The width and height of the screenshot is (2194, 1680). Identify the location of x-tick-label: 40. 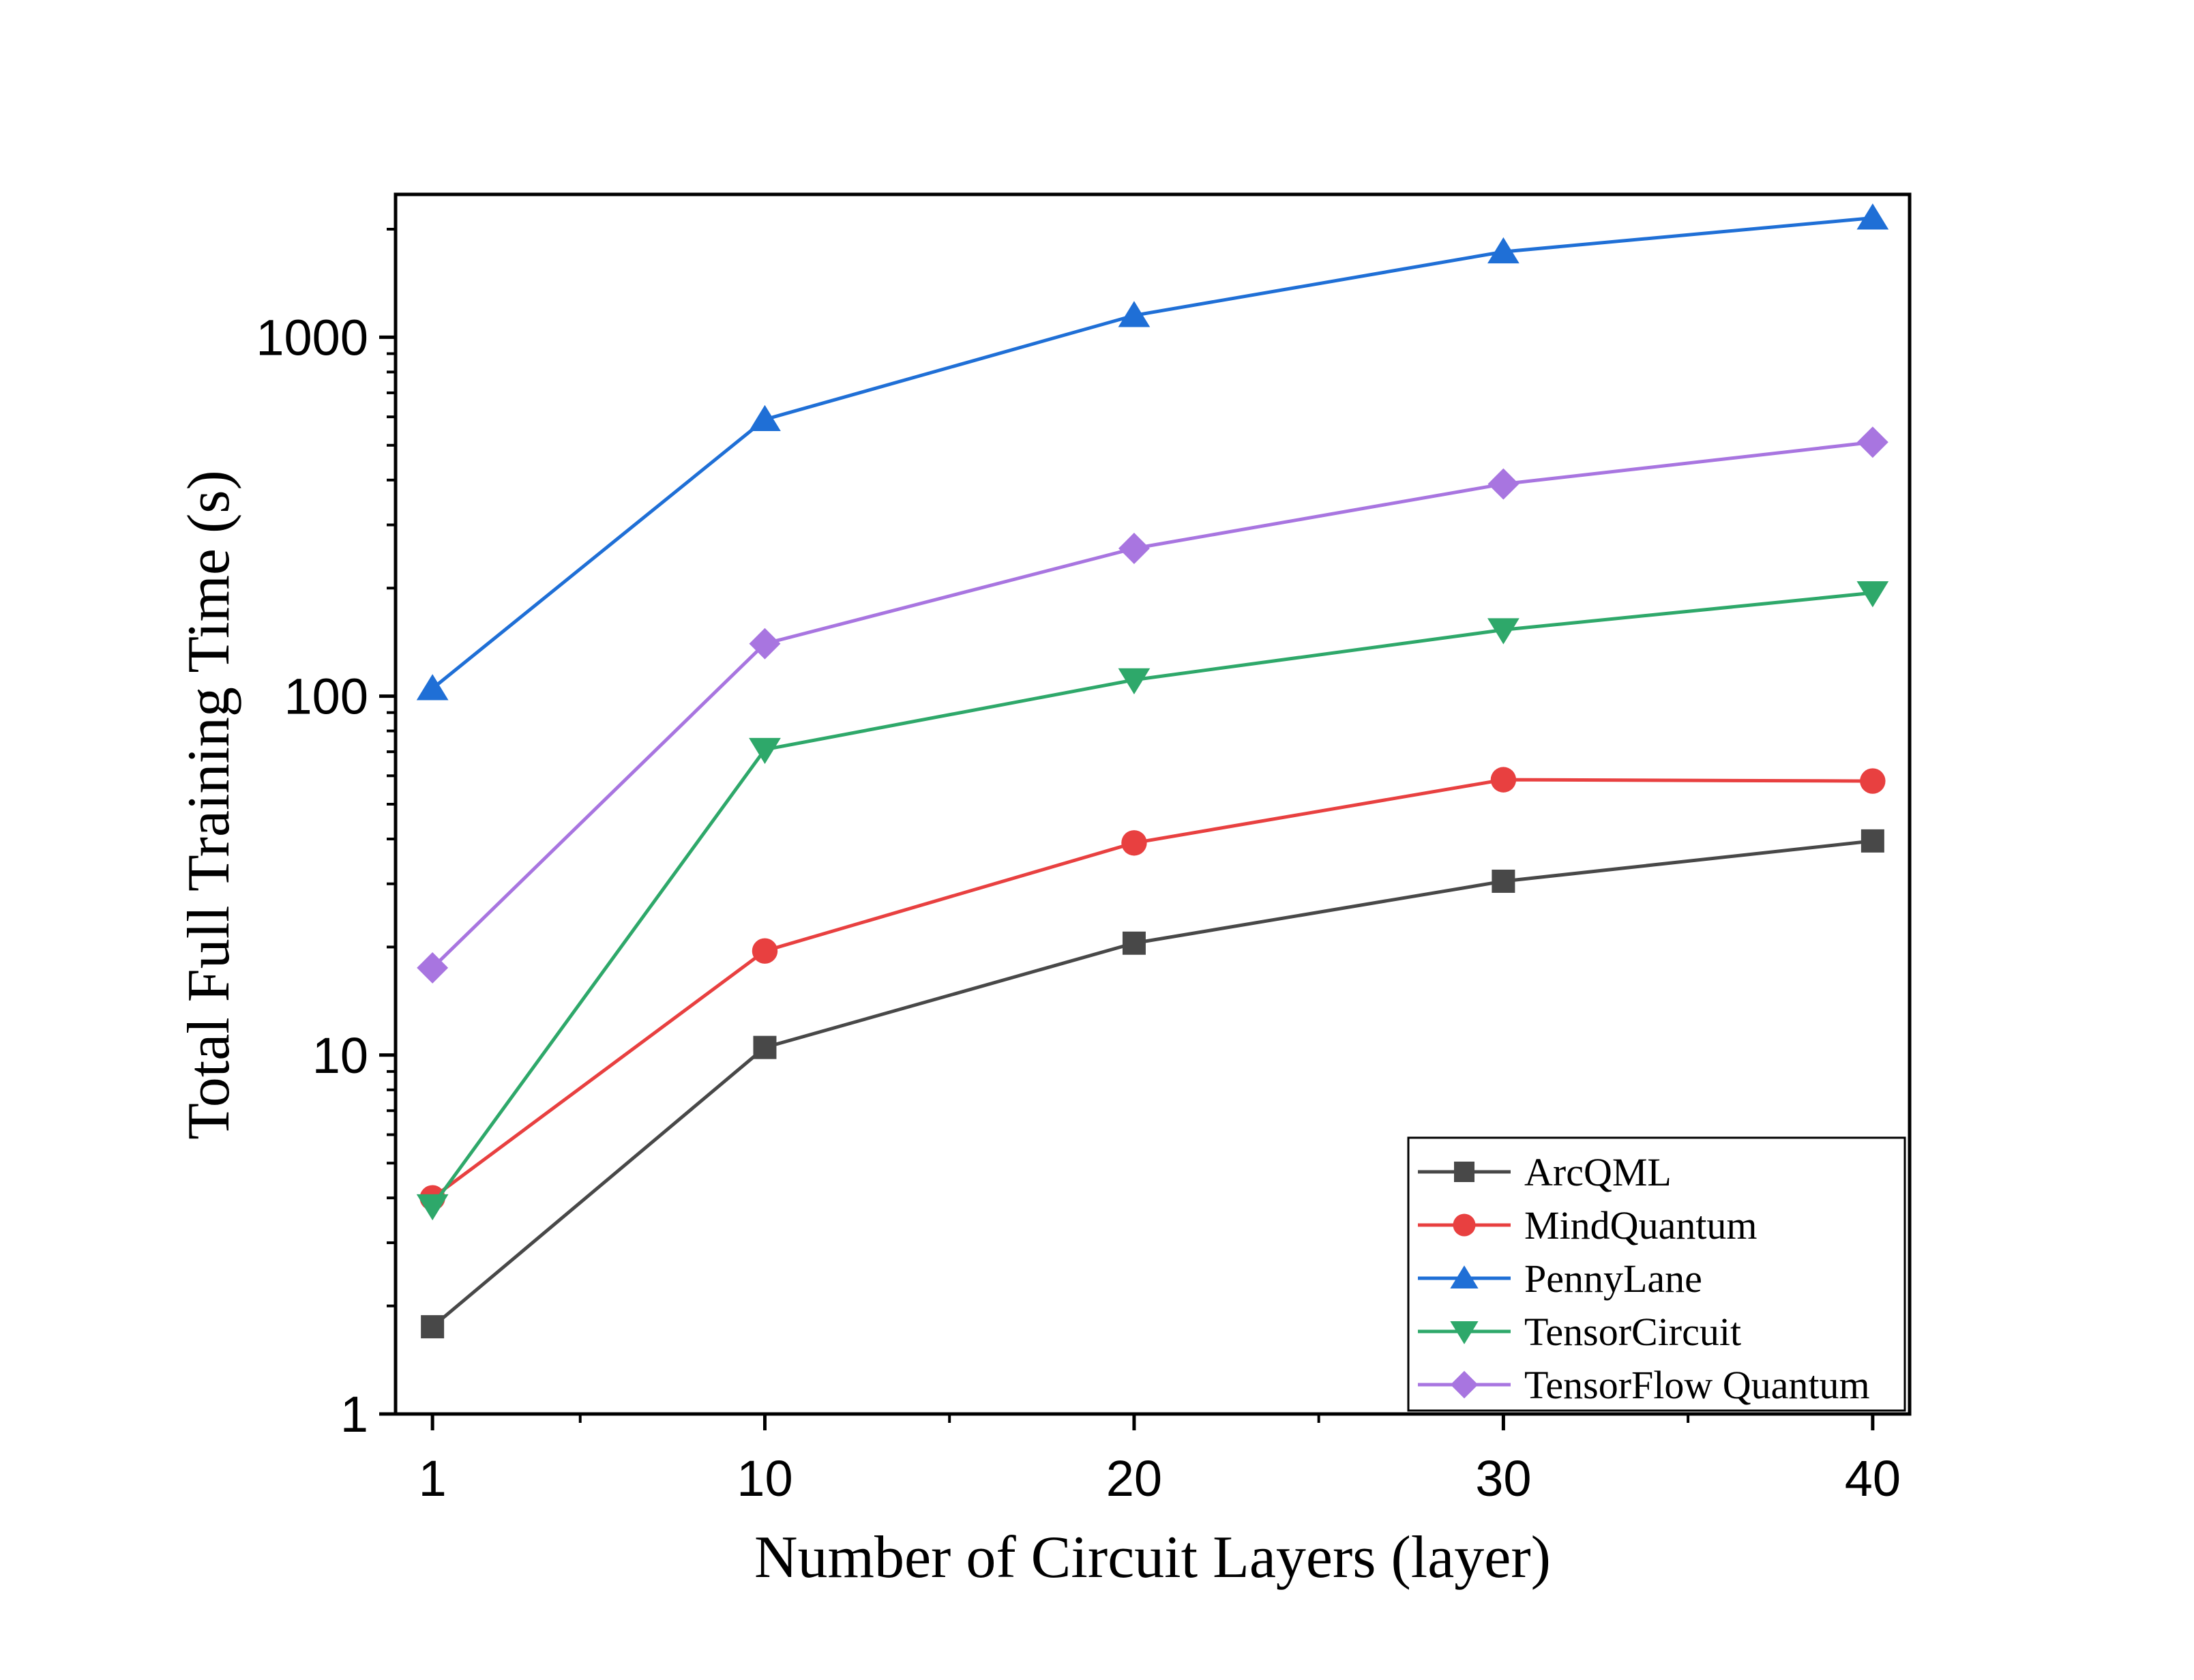
(1873, 1478).